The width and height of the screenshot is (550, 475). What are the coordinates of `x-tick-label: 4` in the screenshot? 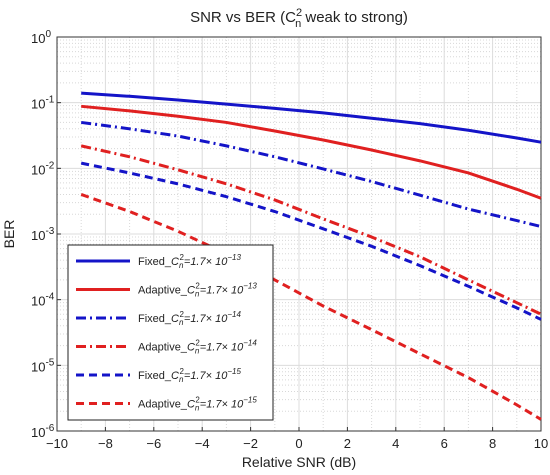 It's located at (395, 443).